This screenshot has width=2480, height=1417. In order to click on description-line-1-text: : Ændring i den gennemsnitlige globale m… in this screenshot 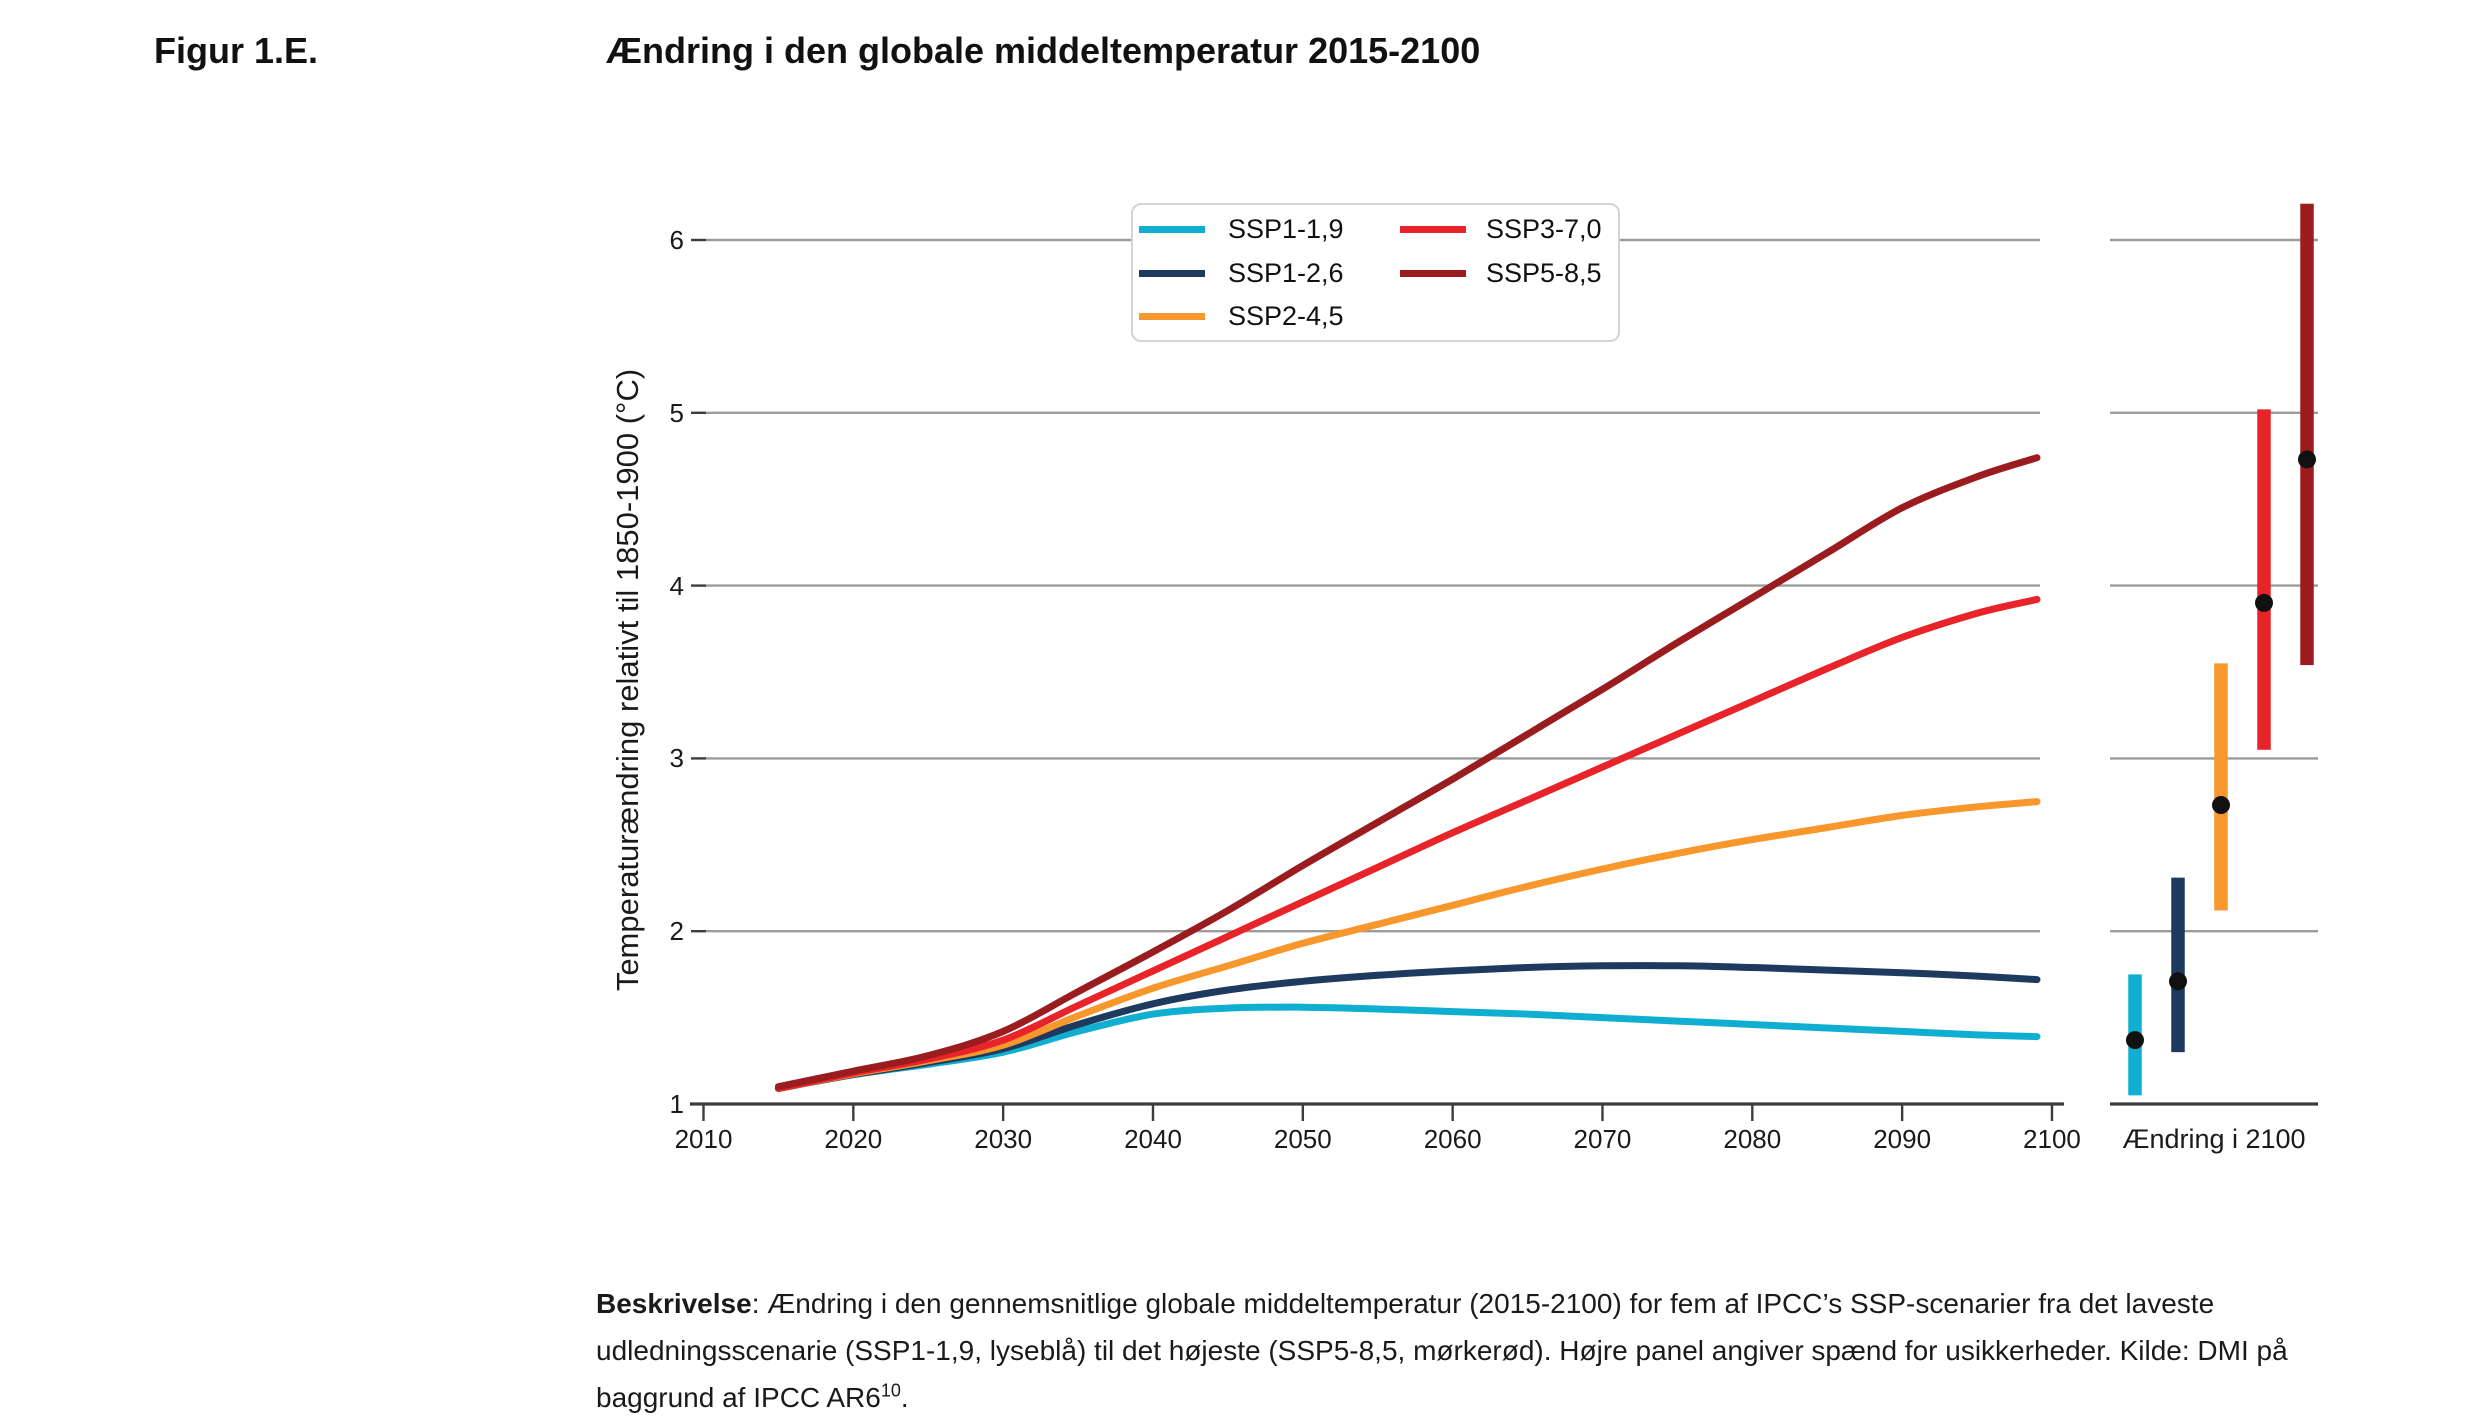, I will do `click(1483, 1303)`.